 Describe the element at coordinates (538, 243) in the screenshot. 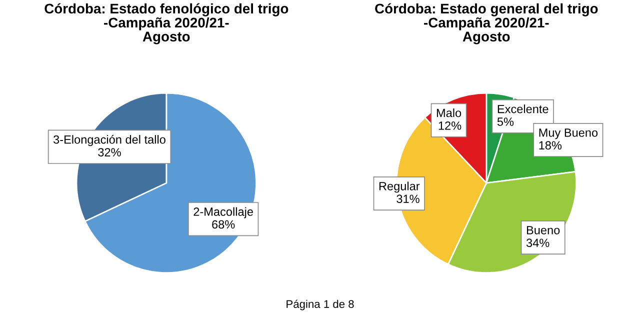

I see `data-label: 34%` at that location.